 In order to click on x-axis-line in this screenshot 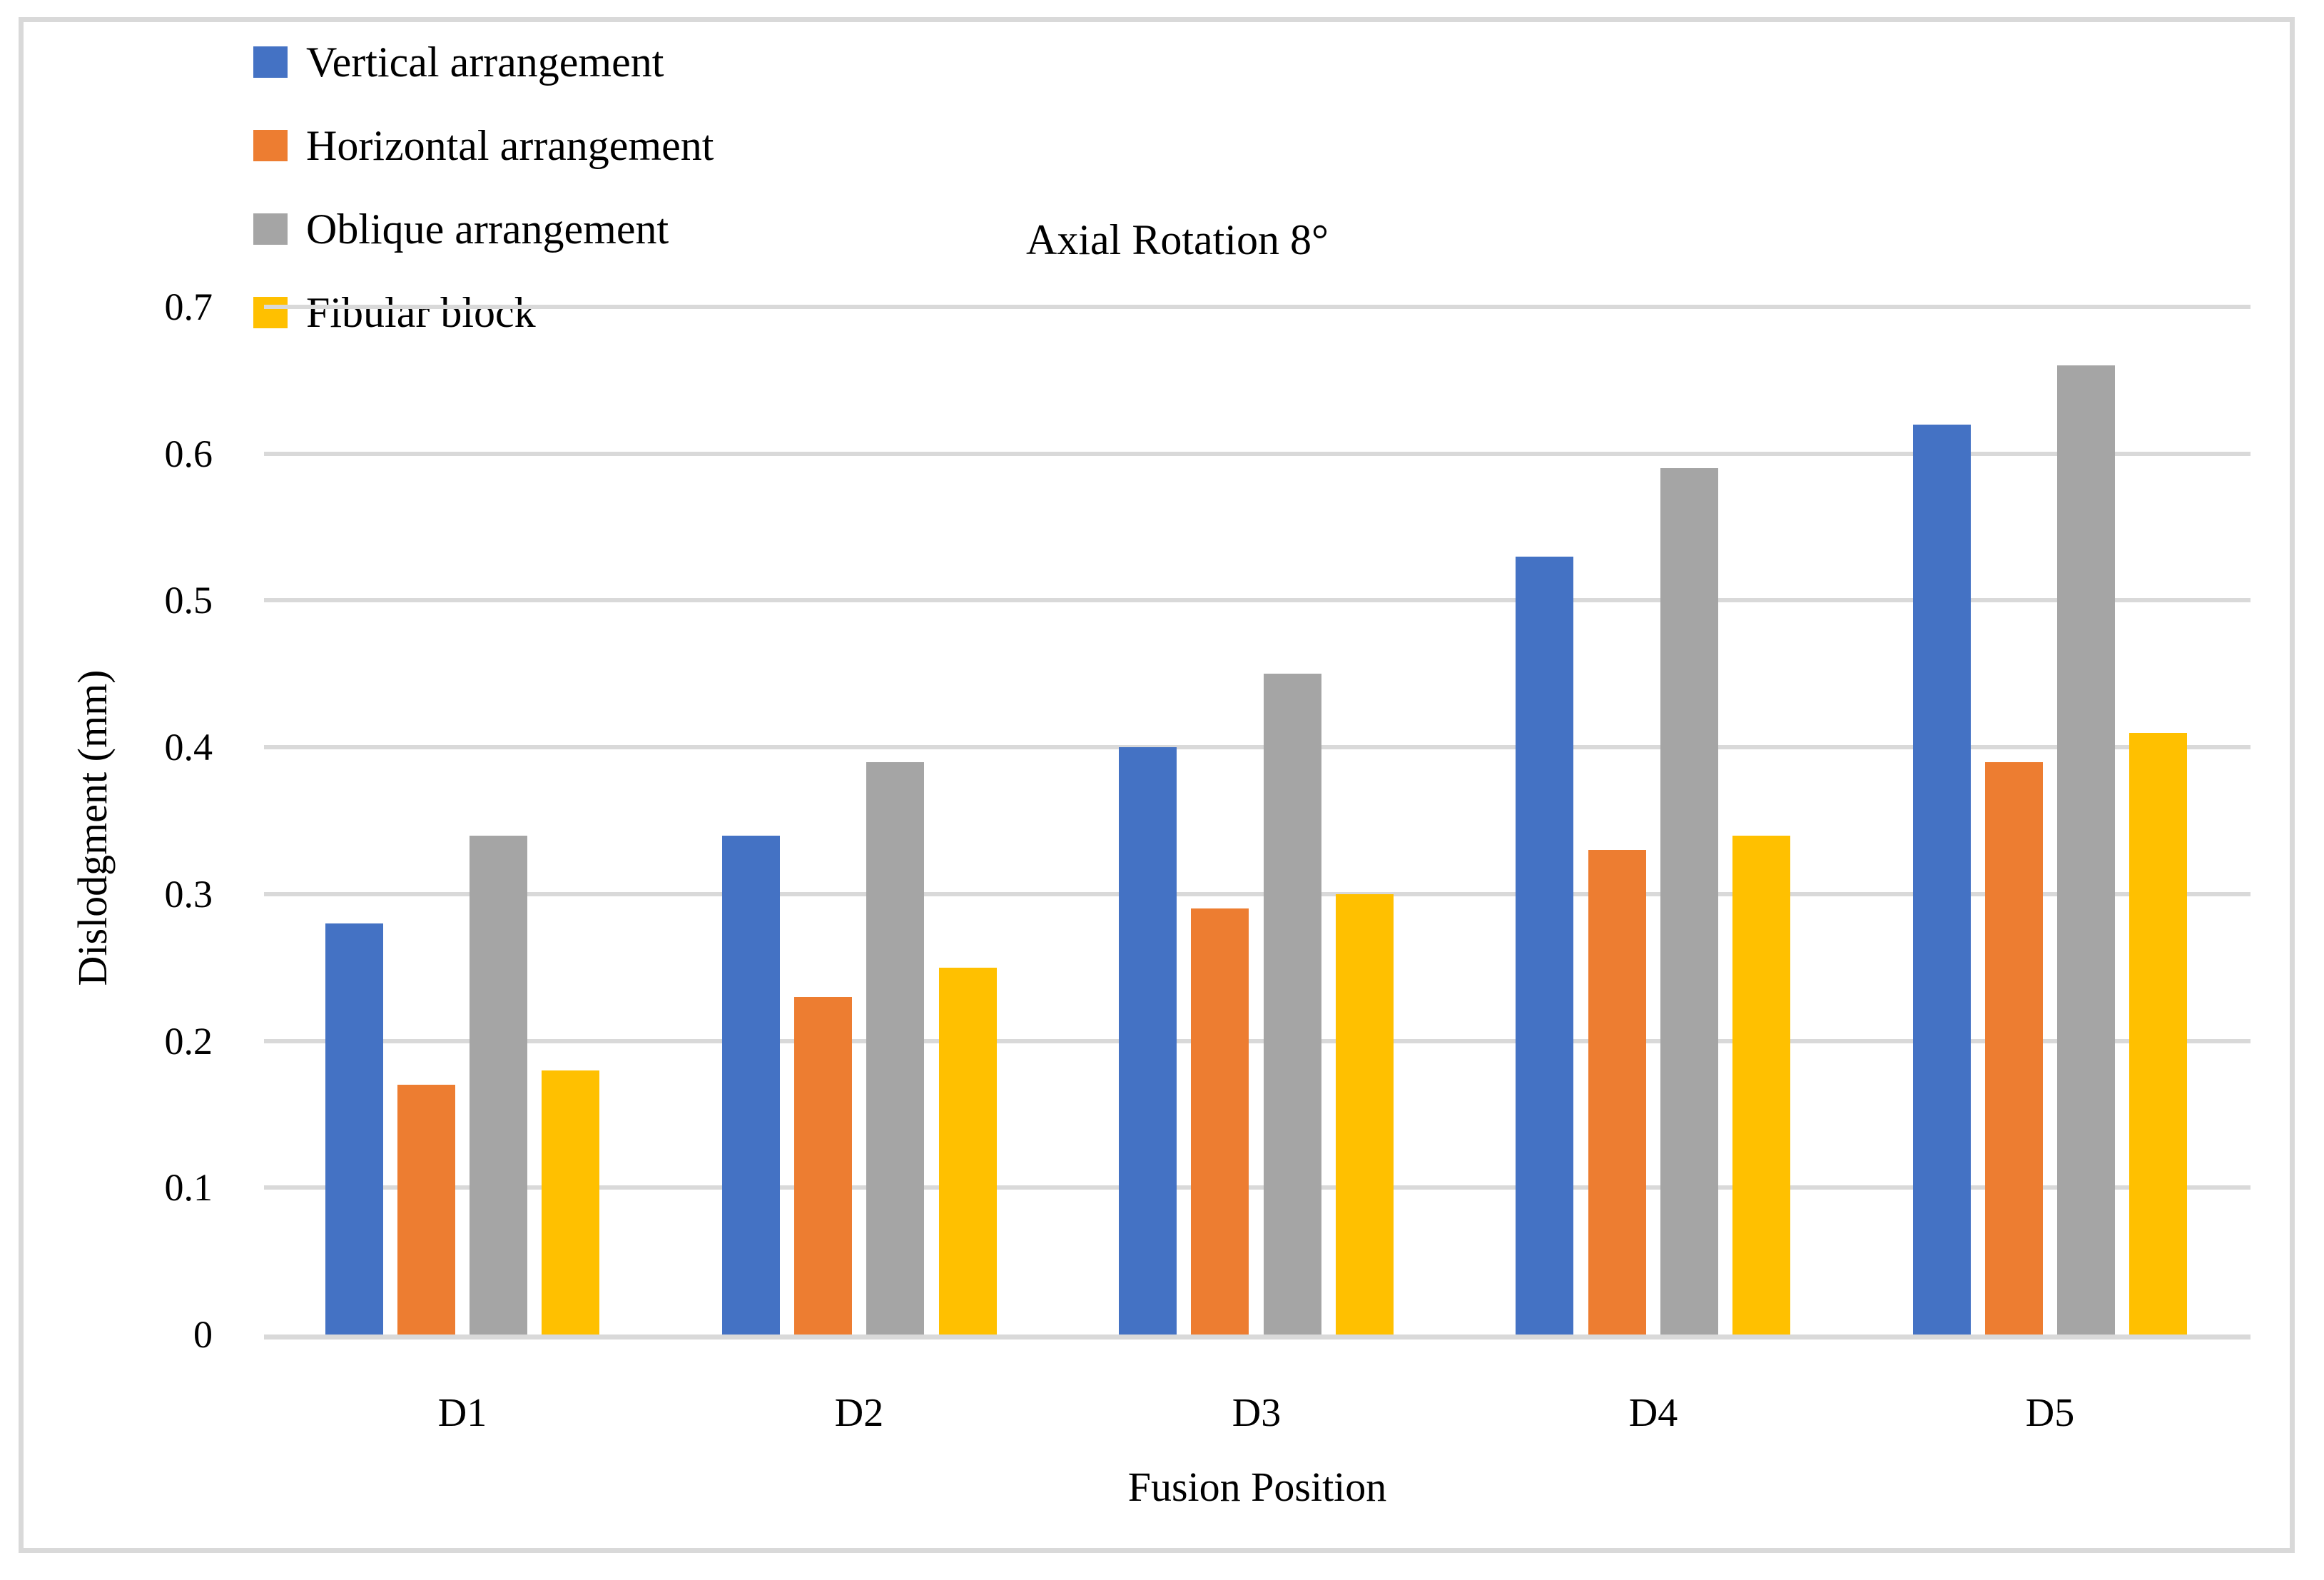, I will do `click(1257, 1337)`.